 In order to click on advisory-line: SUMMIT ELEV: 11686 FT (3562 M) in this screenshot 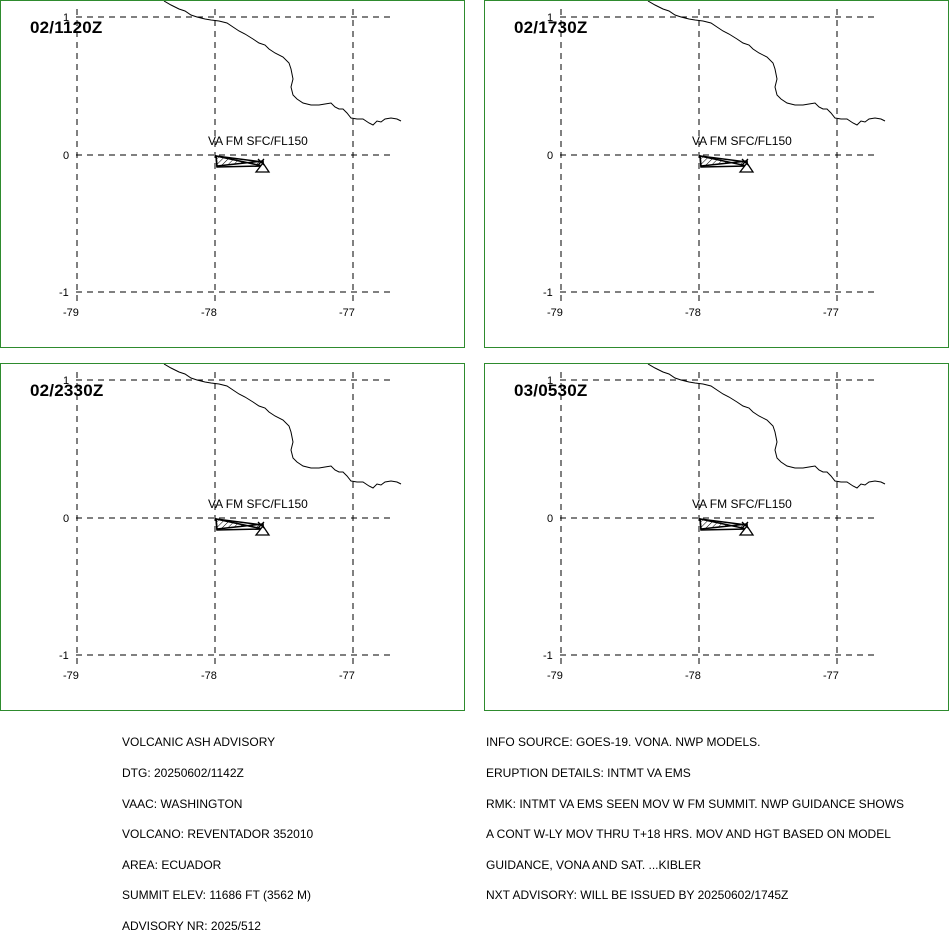, I will do `click(216, 895)`.